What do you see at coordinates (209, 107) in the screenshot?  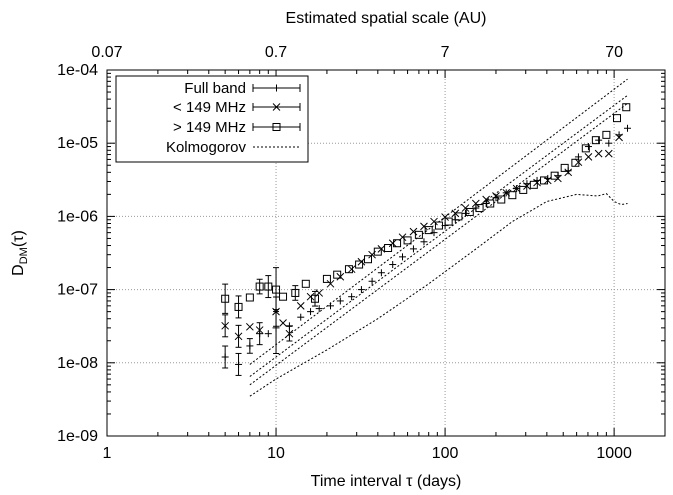 I see `legend-label-below-149: < 149 MHz` at bounding box center [209, 107].